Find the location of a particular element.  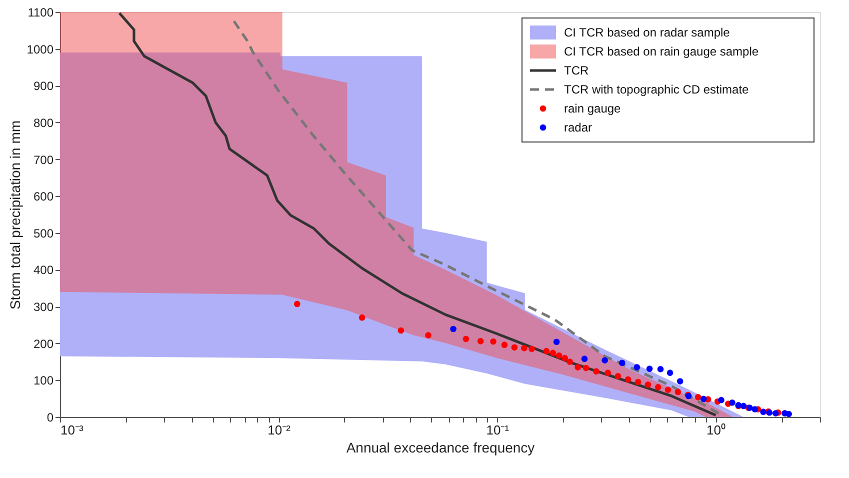

legend-label: CI TCR based on rain gauge sample is located at coordinates (661, 51).